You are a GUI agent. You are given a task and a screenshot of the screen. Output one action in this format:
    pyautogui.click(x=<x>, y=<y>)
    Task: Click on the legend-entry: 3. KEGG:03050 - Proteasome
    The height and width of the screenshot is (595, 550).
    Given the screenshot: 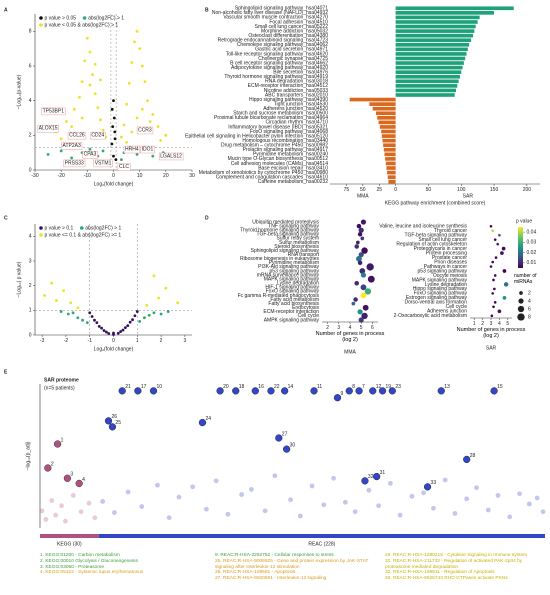 What is the action you would take?
    pyautogui.click(x=72, y=567)
    